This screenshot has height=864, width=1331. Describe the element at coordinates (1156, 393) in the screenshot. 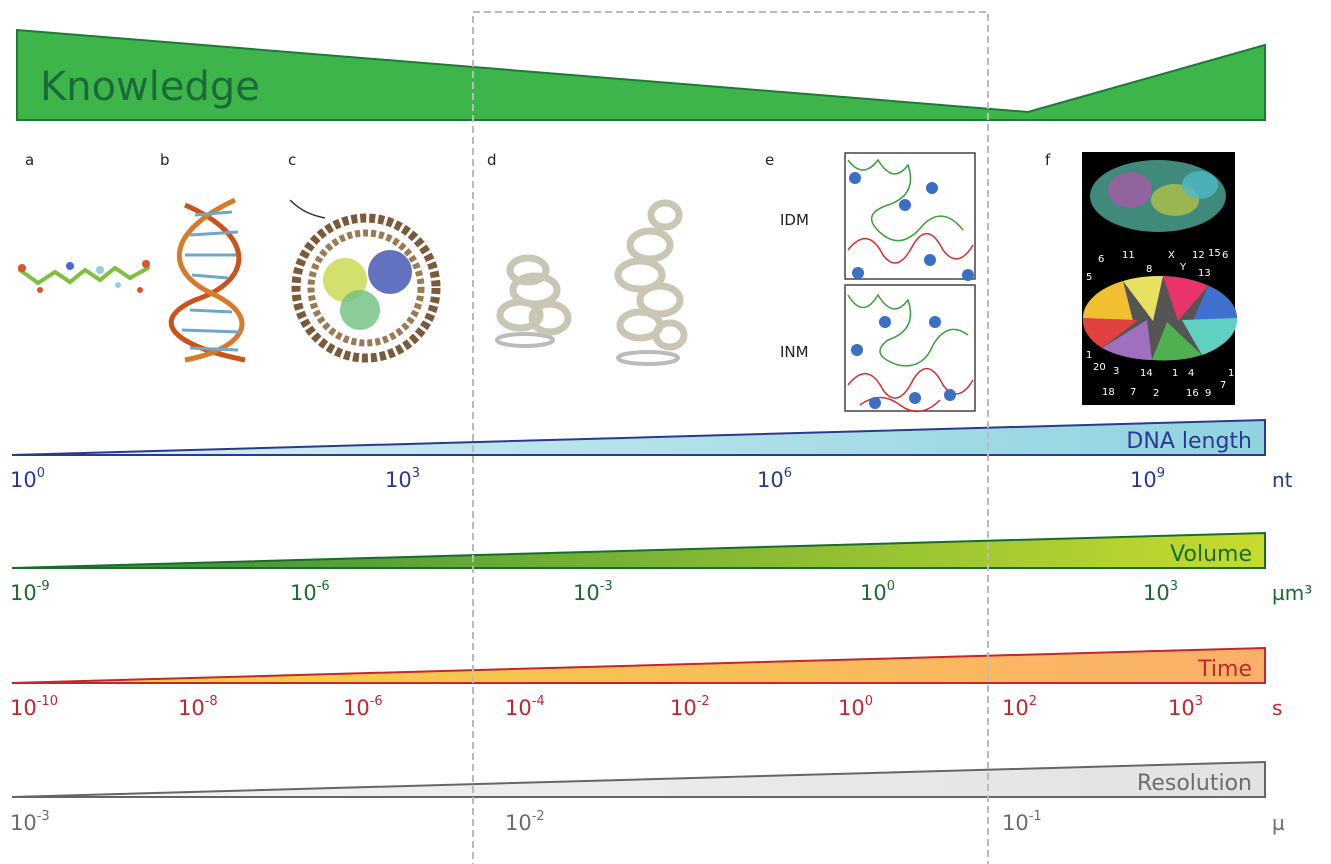

I see `chromosome-label: 2` at that location.